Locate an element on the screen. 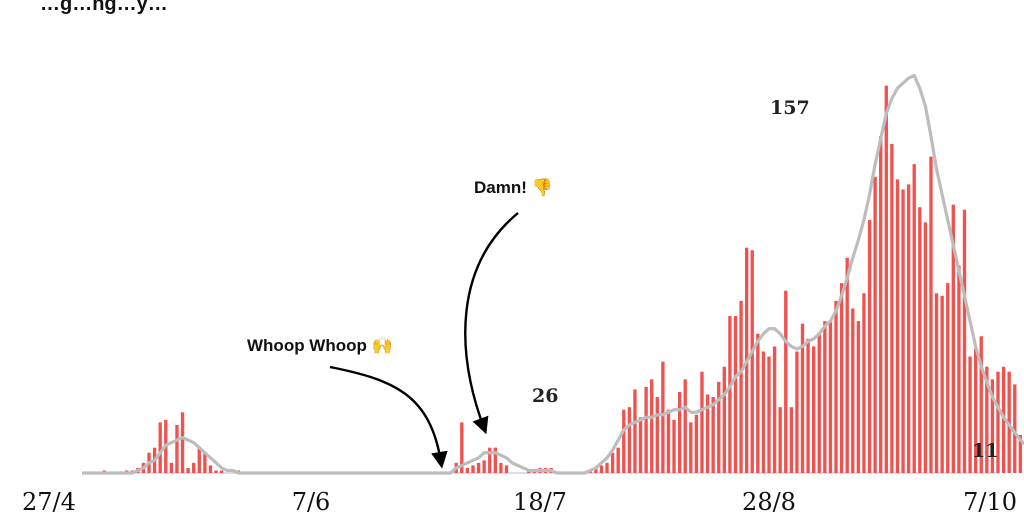 This screenshot has height=531, width=1024. x-tick-label: 27/4 is located at coordinates (49, 502).